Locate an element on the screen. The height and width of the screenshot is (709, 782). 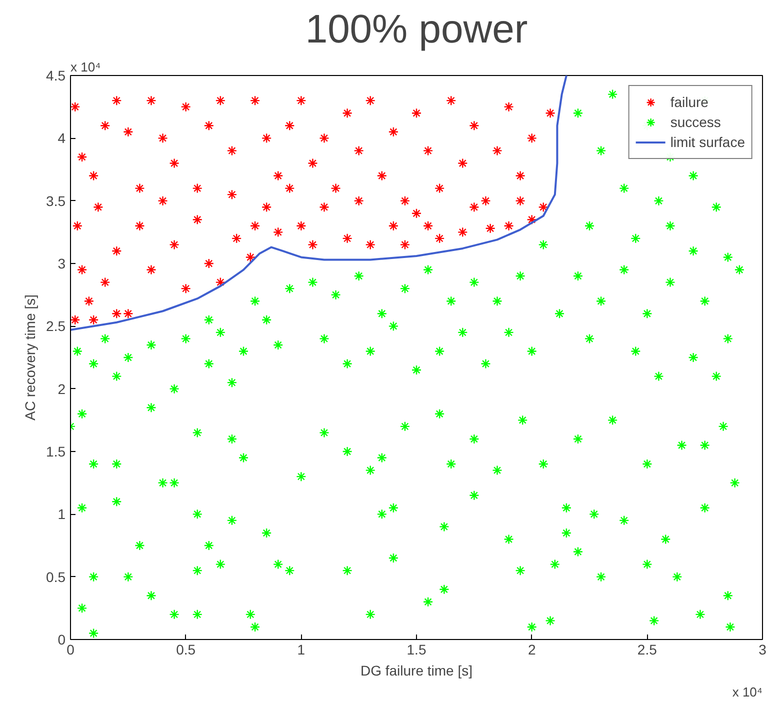
y-tick-label: 0.5 is located at coordinates (56, 576).